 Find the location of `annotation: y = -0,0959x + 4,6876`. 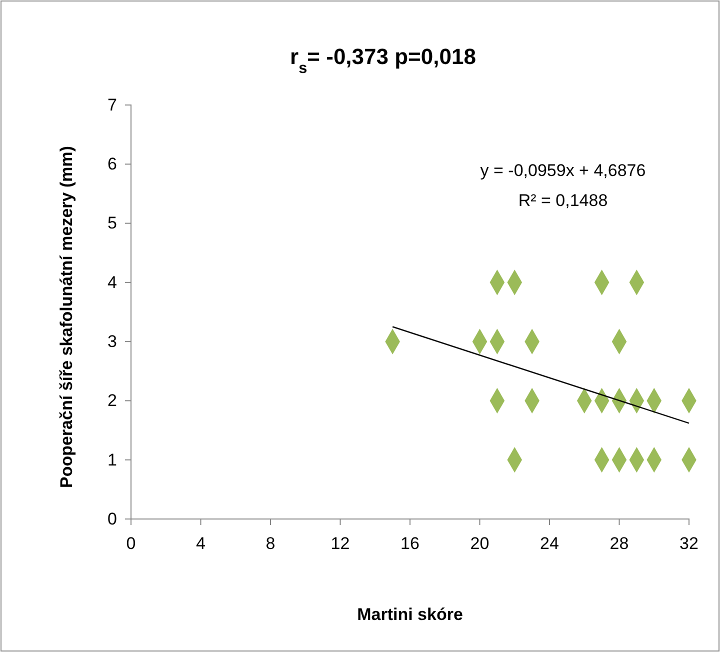

annotation: y = -0,0959x + 4,6876 is located at coordinates (563, 170).